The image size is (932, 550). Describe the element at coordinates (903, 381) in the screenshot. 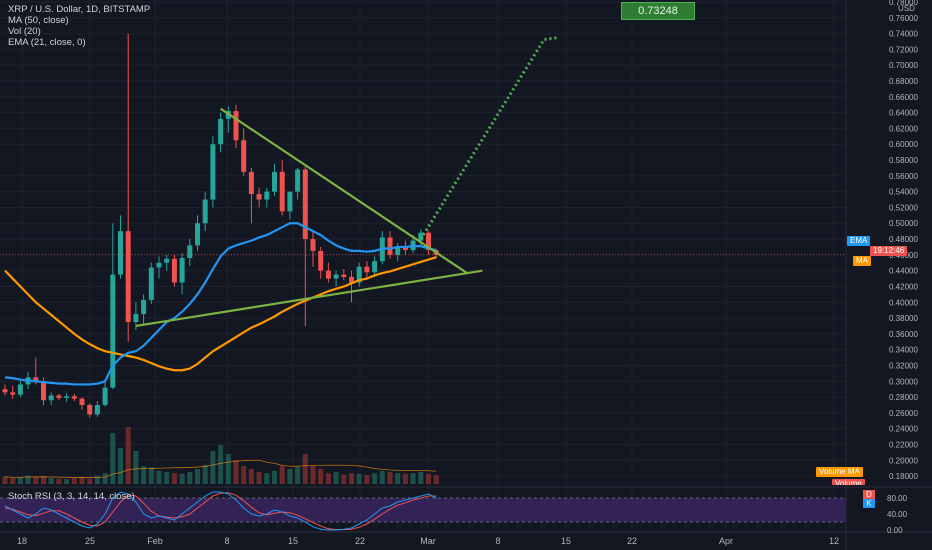

I see `price-tick-label: 0.30000` at that location.